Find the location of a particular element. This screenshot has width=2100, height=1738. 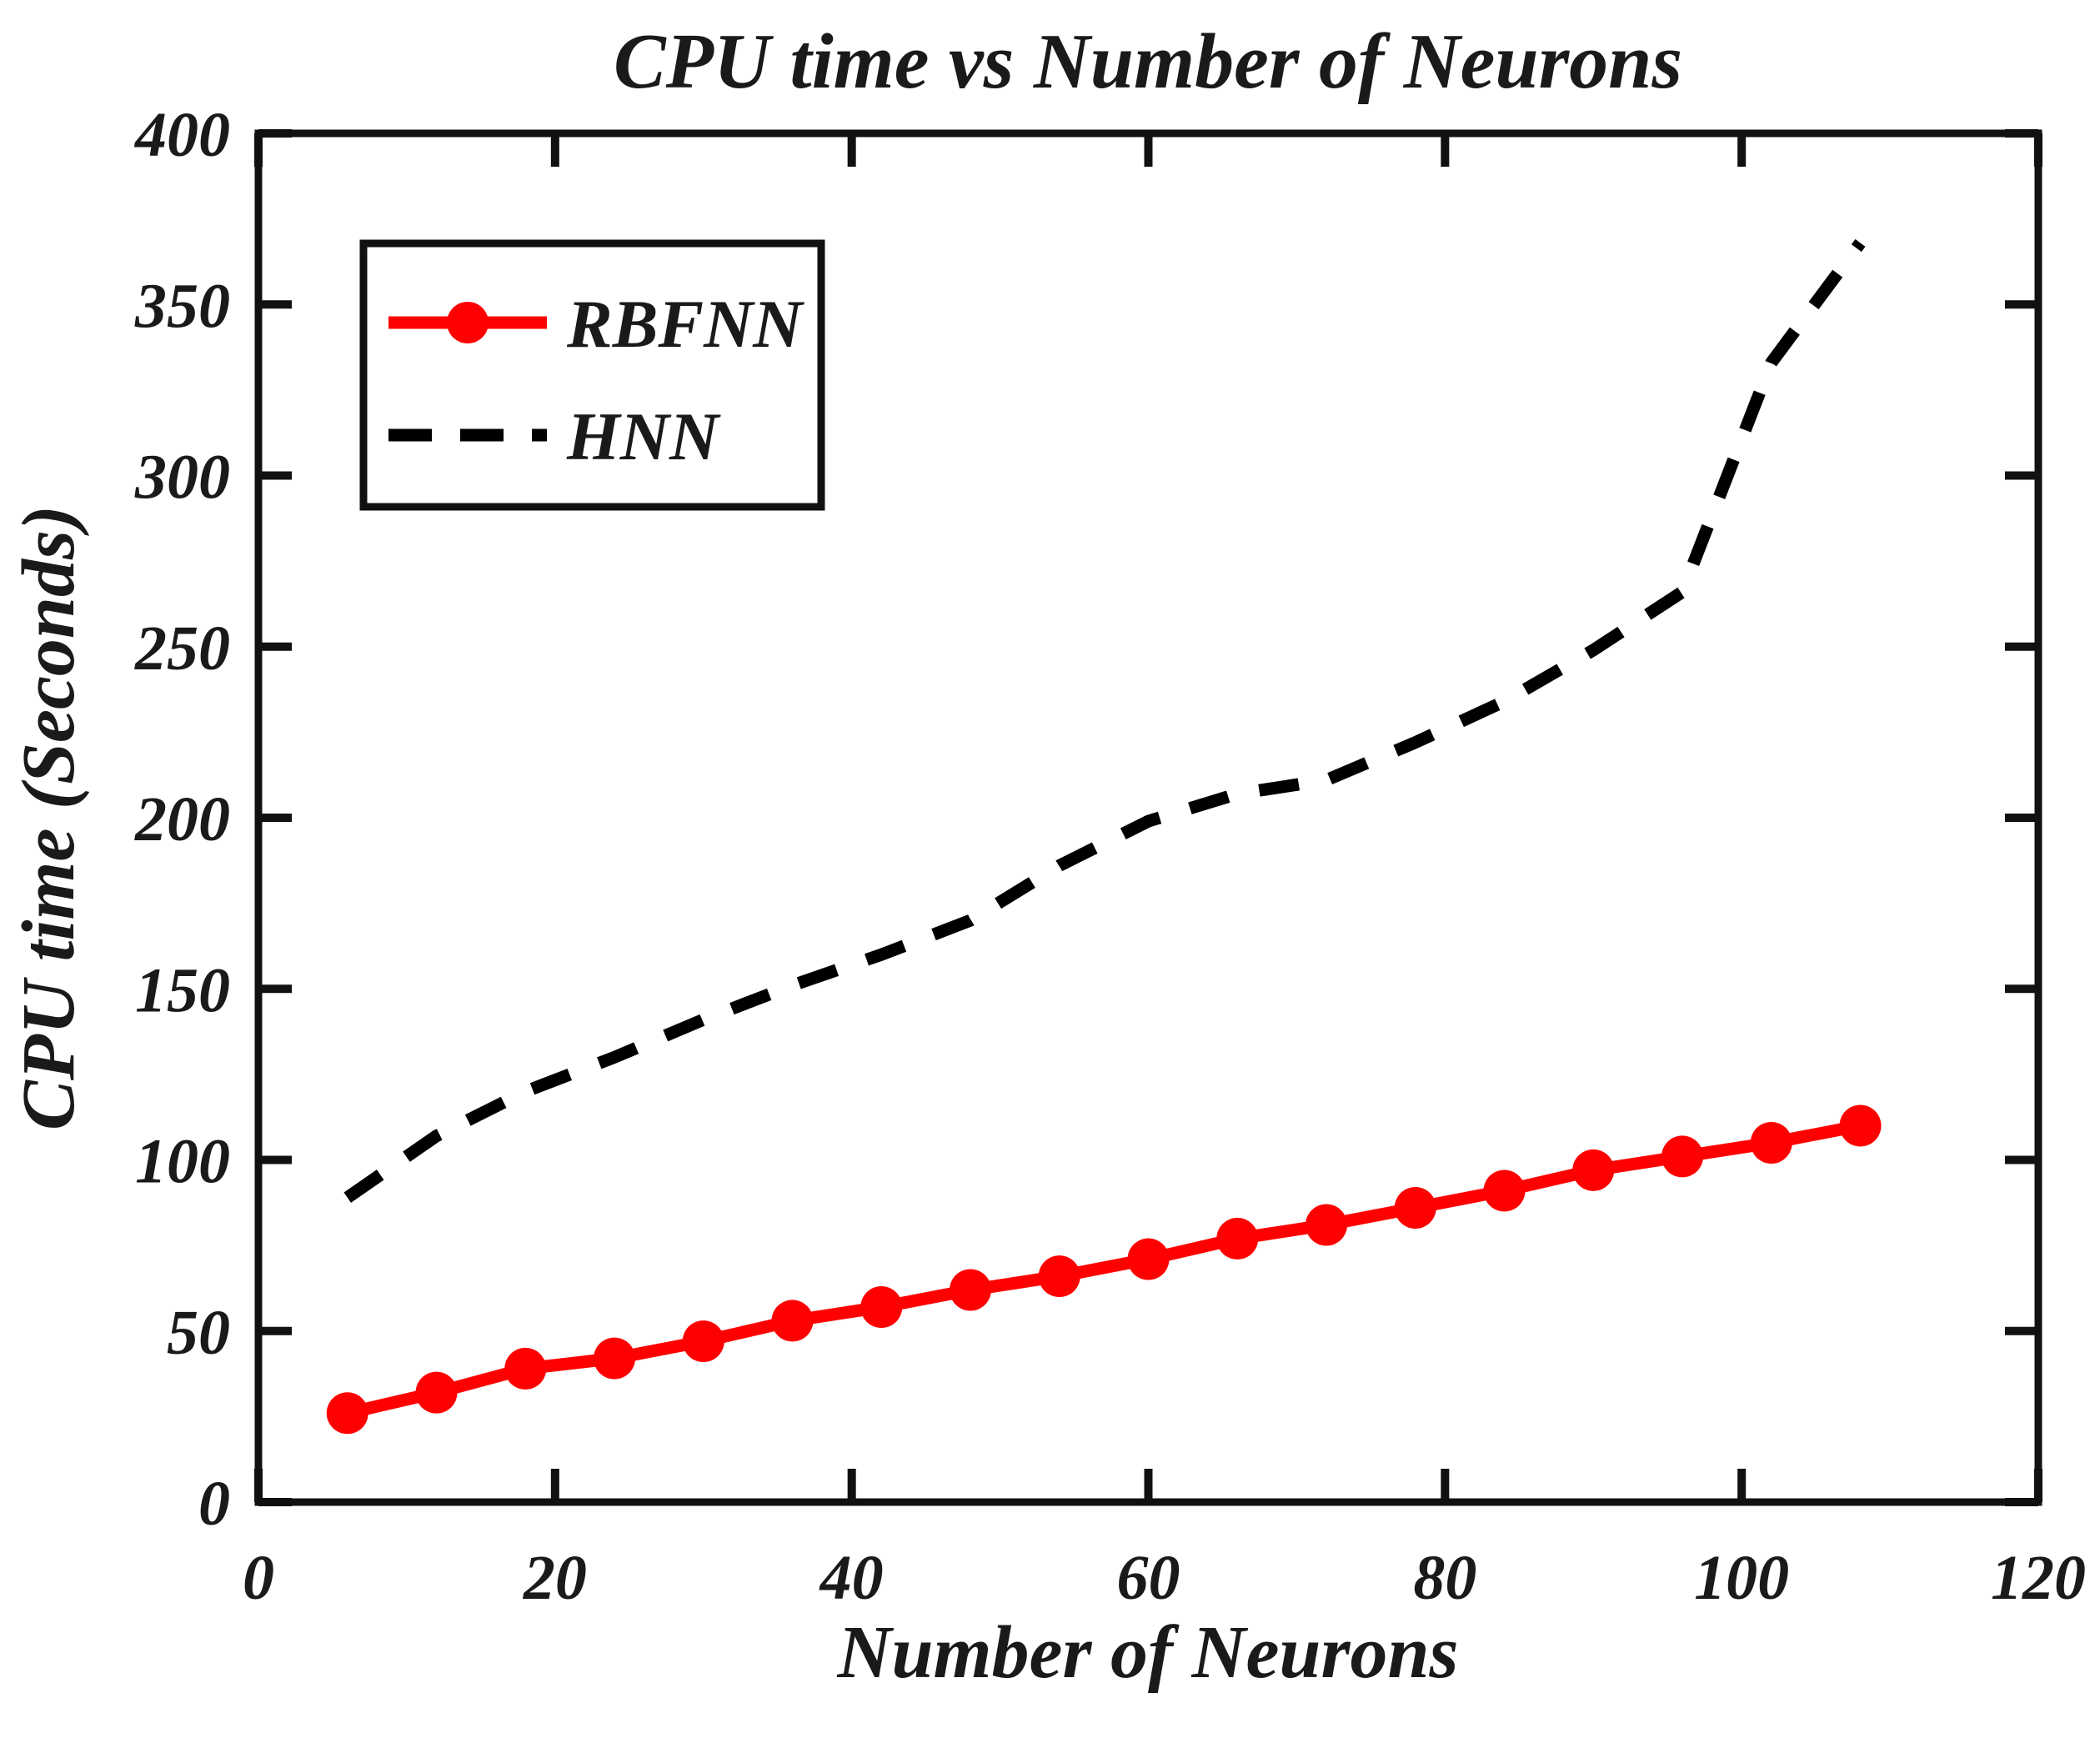

legend: RBFNN HNN is located at coordinates (592, 375).